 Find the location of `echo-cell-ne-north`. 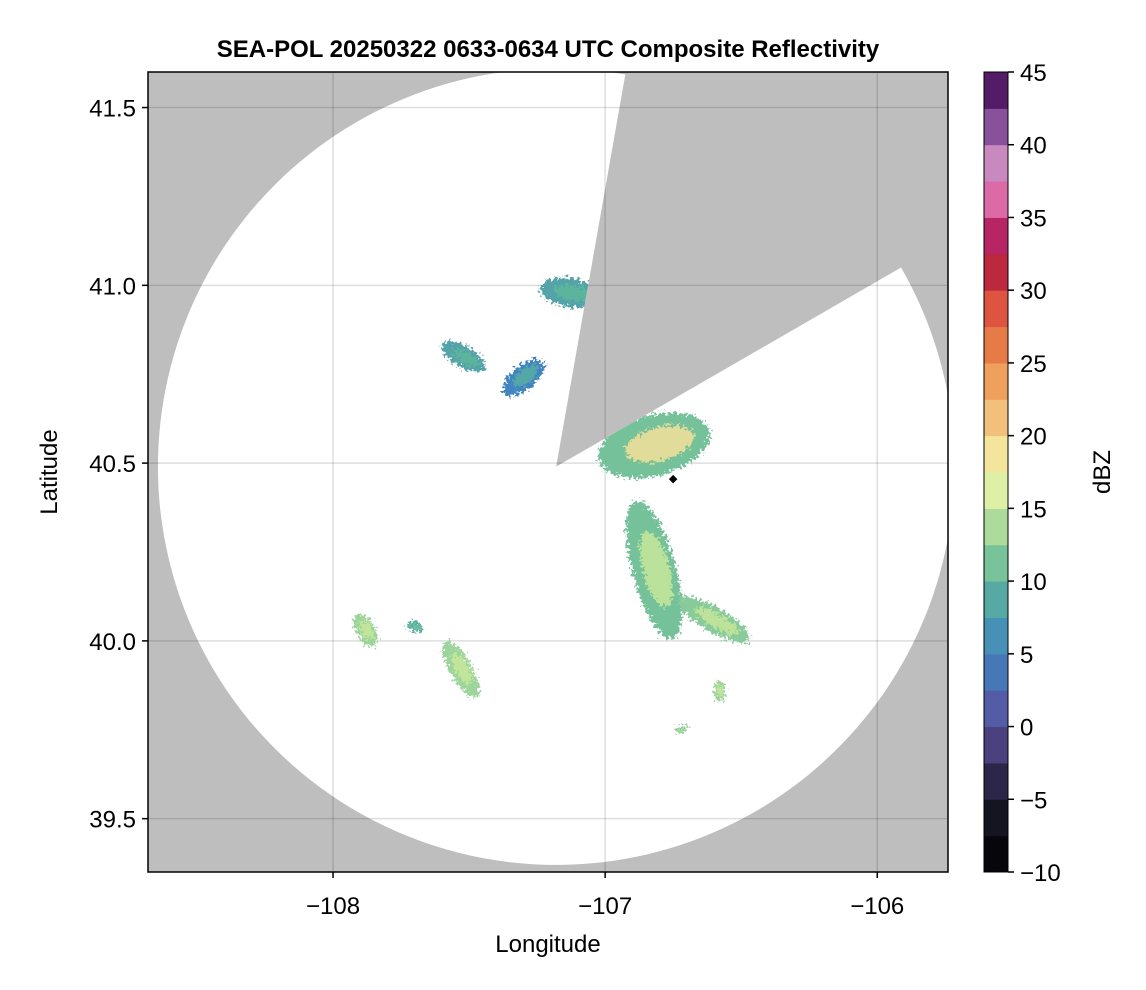

echo-cell-ne-north is located at coordinates (570, 292).